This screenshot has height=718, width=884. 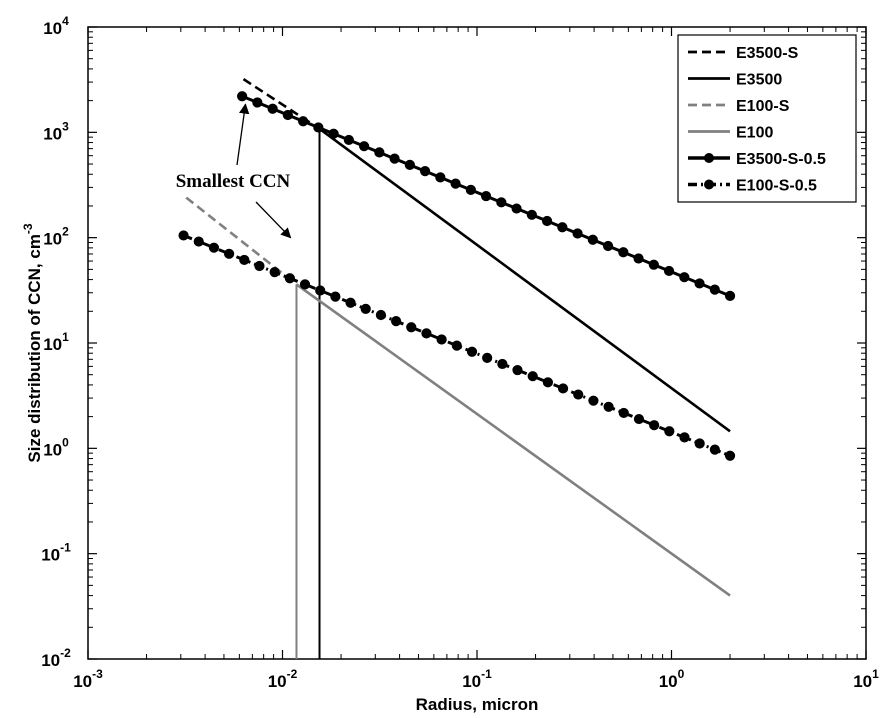 What do you see at coordinates (56, 26) in the screenshot?
I see `y-tick-label: 10⁴` at bounding box center [56, 26].